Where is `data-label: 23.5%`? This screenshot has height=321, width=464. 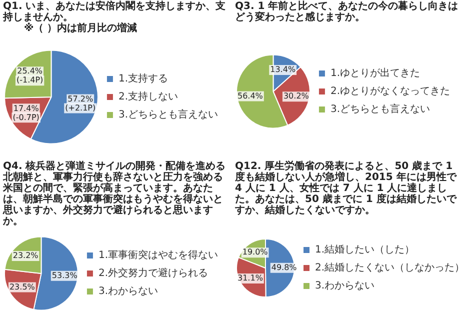 data-label: 23.5% is located at coordinates (22, 287).